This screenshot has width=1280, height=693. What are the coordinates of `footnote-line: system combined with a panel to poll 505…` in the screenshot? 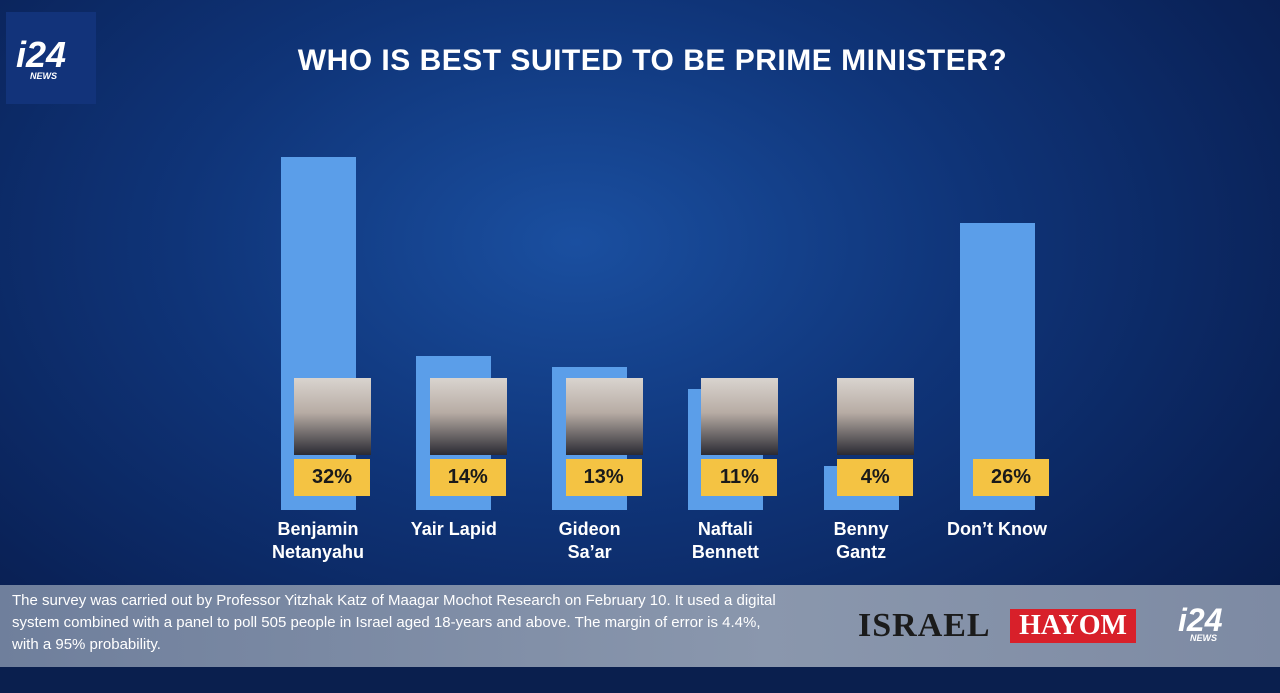 It's located at (386, 622).